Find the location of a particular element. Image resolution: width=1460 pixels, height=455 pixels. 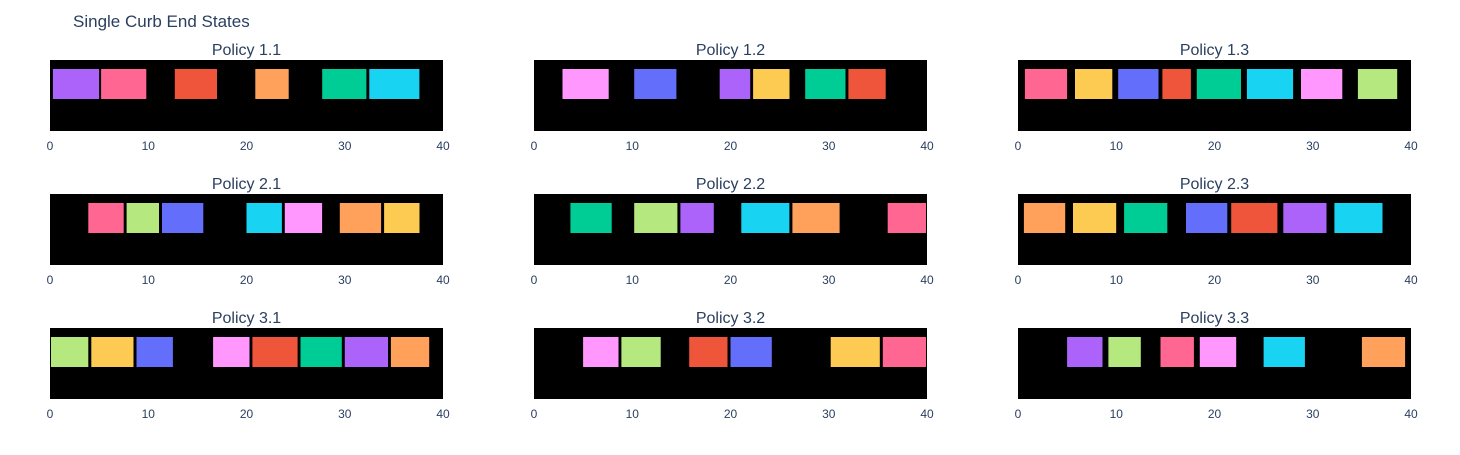

subplot: Policy 3.3 0 10 20 30 40 is located at coordinates (1216, 365).